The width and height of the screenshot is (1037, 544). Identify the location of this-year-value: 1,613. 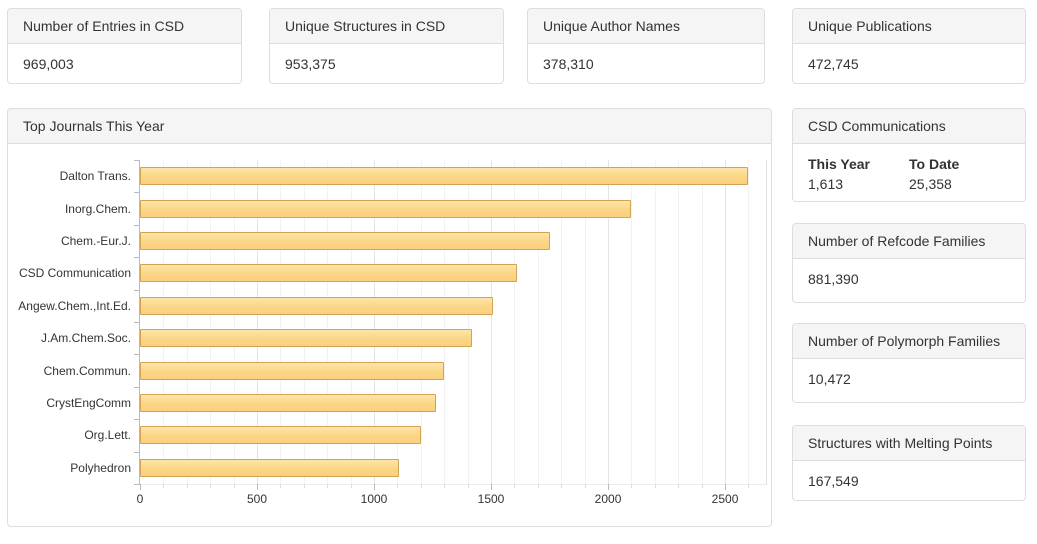
(826, 184).